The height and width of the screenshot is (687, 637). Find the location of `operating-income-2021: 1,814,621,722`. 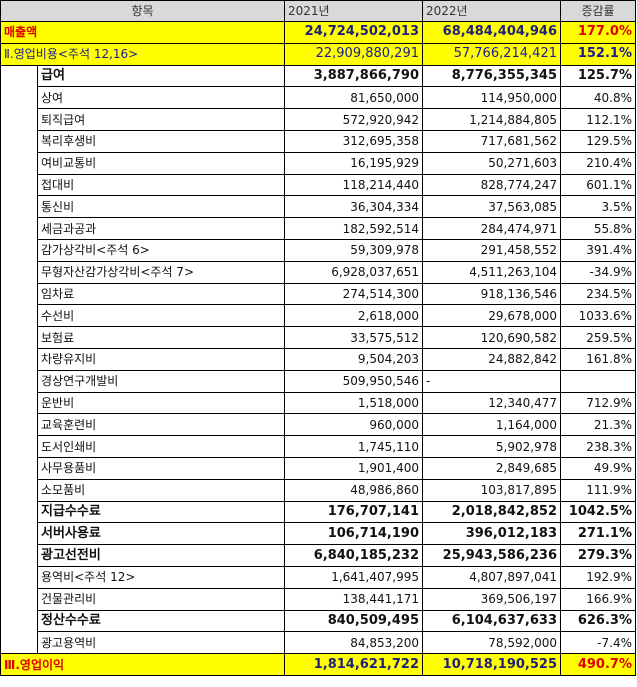

operating-income-2021: 1,814,621,722 is located at coordinates (353, 664).